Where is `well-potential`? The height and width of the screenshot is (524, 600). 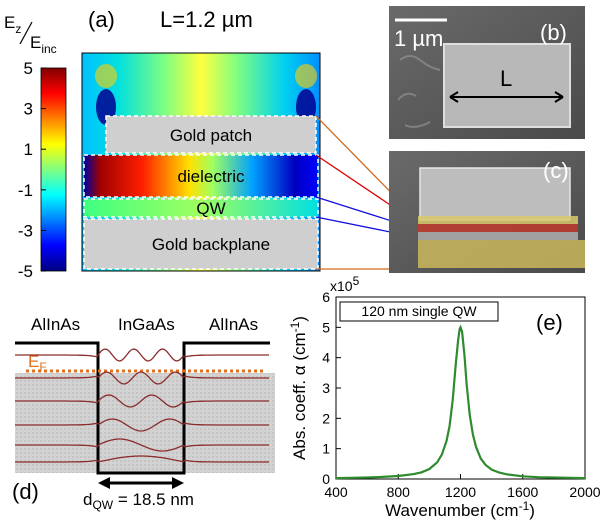
well-potential is located at coordinates (142, 408).